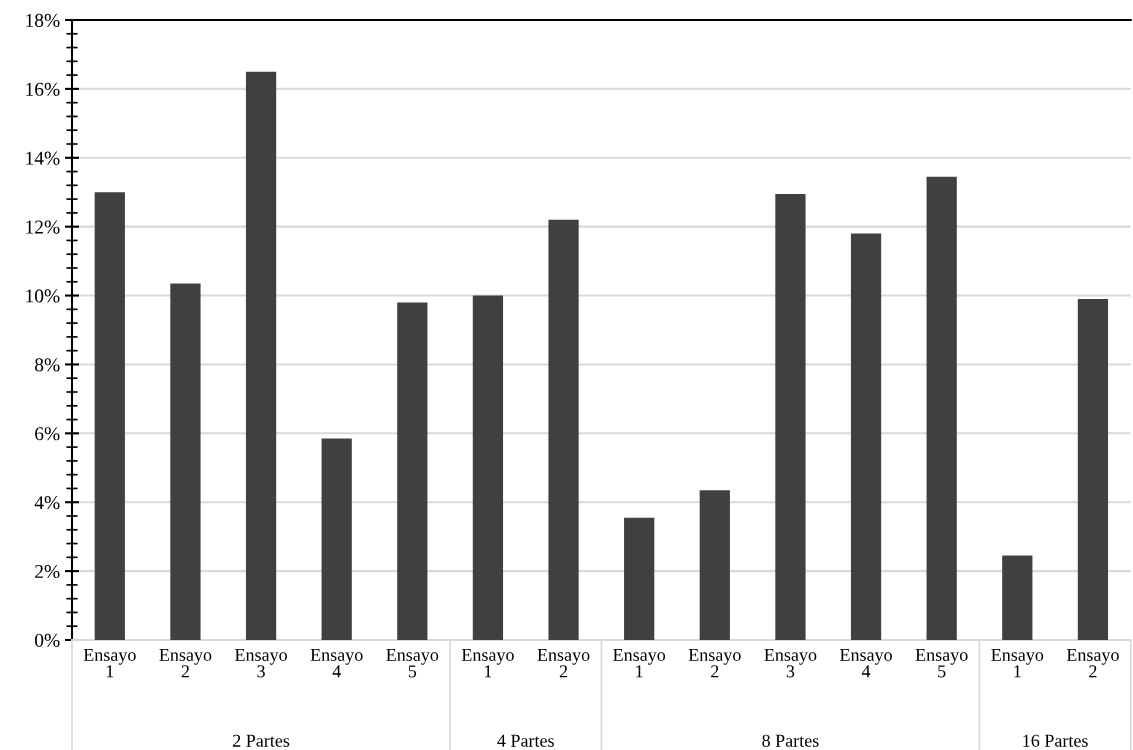 This screenshot has height=750, width=1133. I want to click on y-tick-label: 18%, so click(43, 20).